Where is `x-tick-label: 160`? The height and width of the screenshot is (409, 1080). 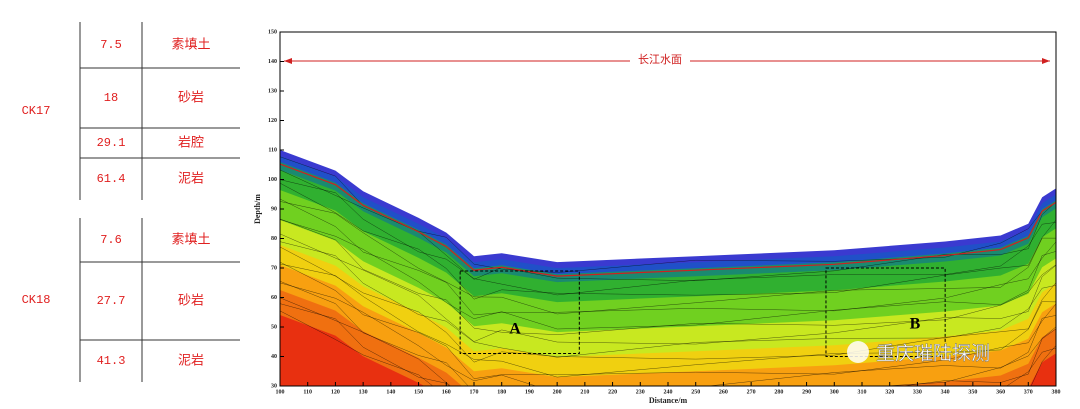 x-tick-label: 160 is located at coordinates (446, 392).